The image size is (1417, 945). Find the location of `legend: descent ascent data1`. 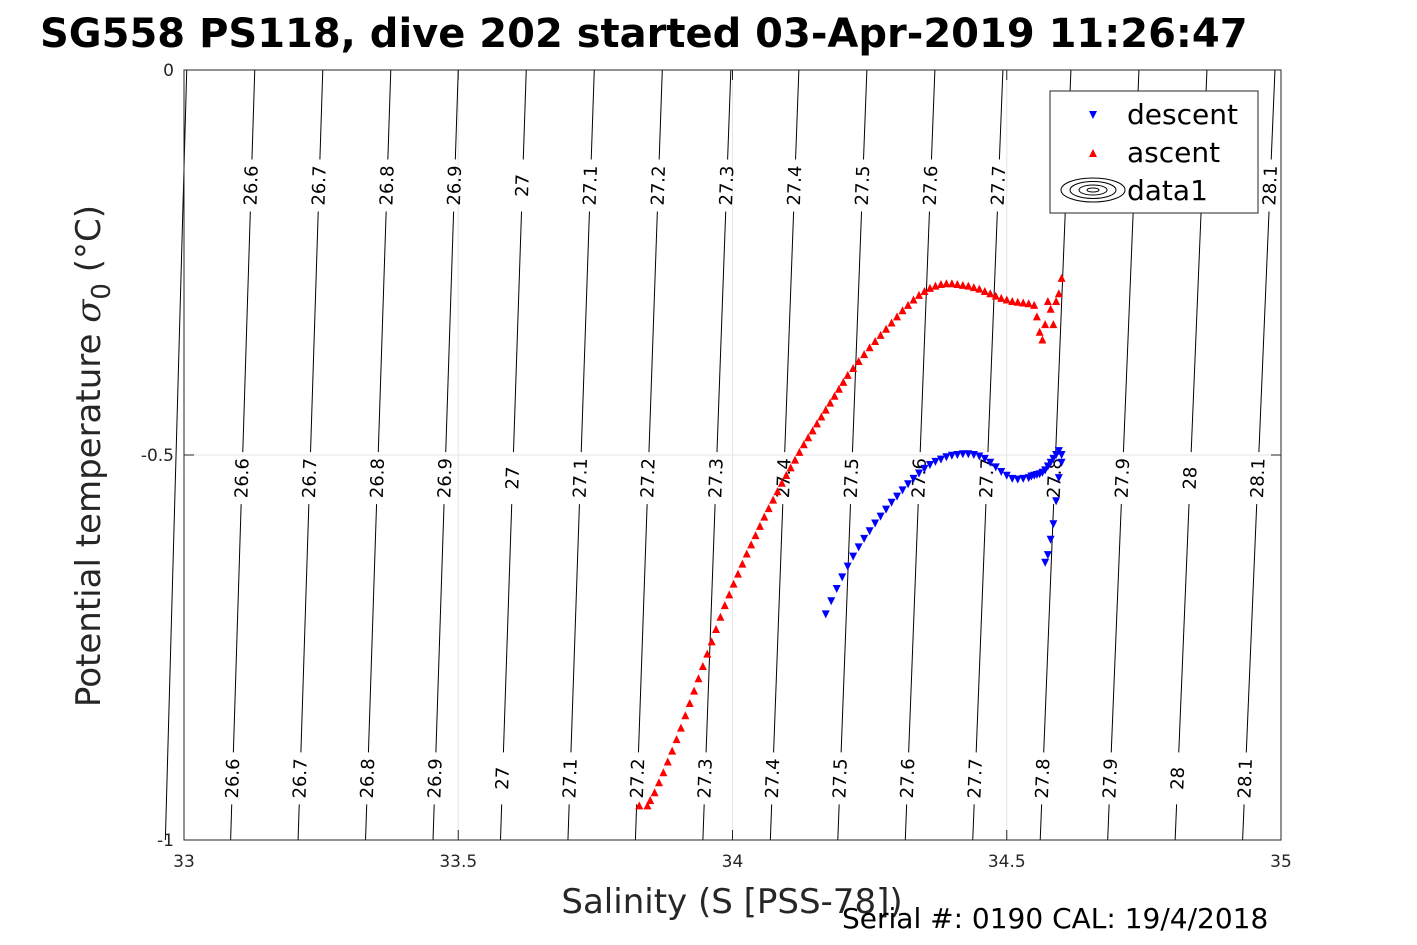

legend: descent ascent data1 is located at coordinates (1154, 152).